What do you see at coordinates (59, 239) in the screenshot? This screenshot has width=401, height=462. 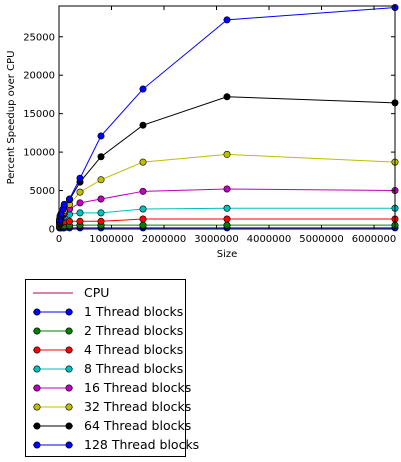 I see `x-tick-label: 0` at bounding box center [59, 239].